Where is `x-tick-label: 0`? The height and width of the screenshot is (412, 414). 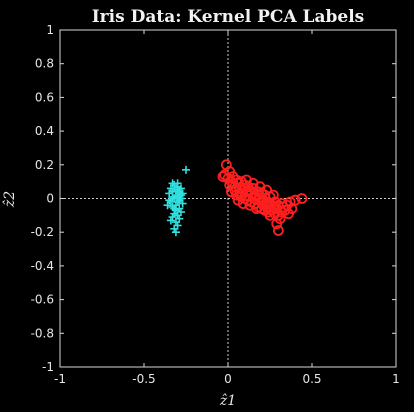 x-tick-label: 0 is located at coordinates (228, 379).